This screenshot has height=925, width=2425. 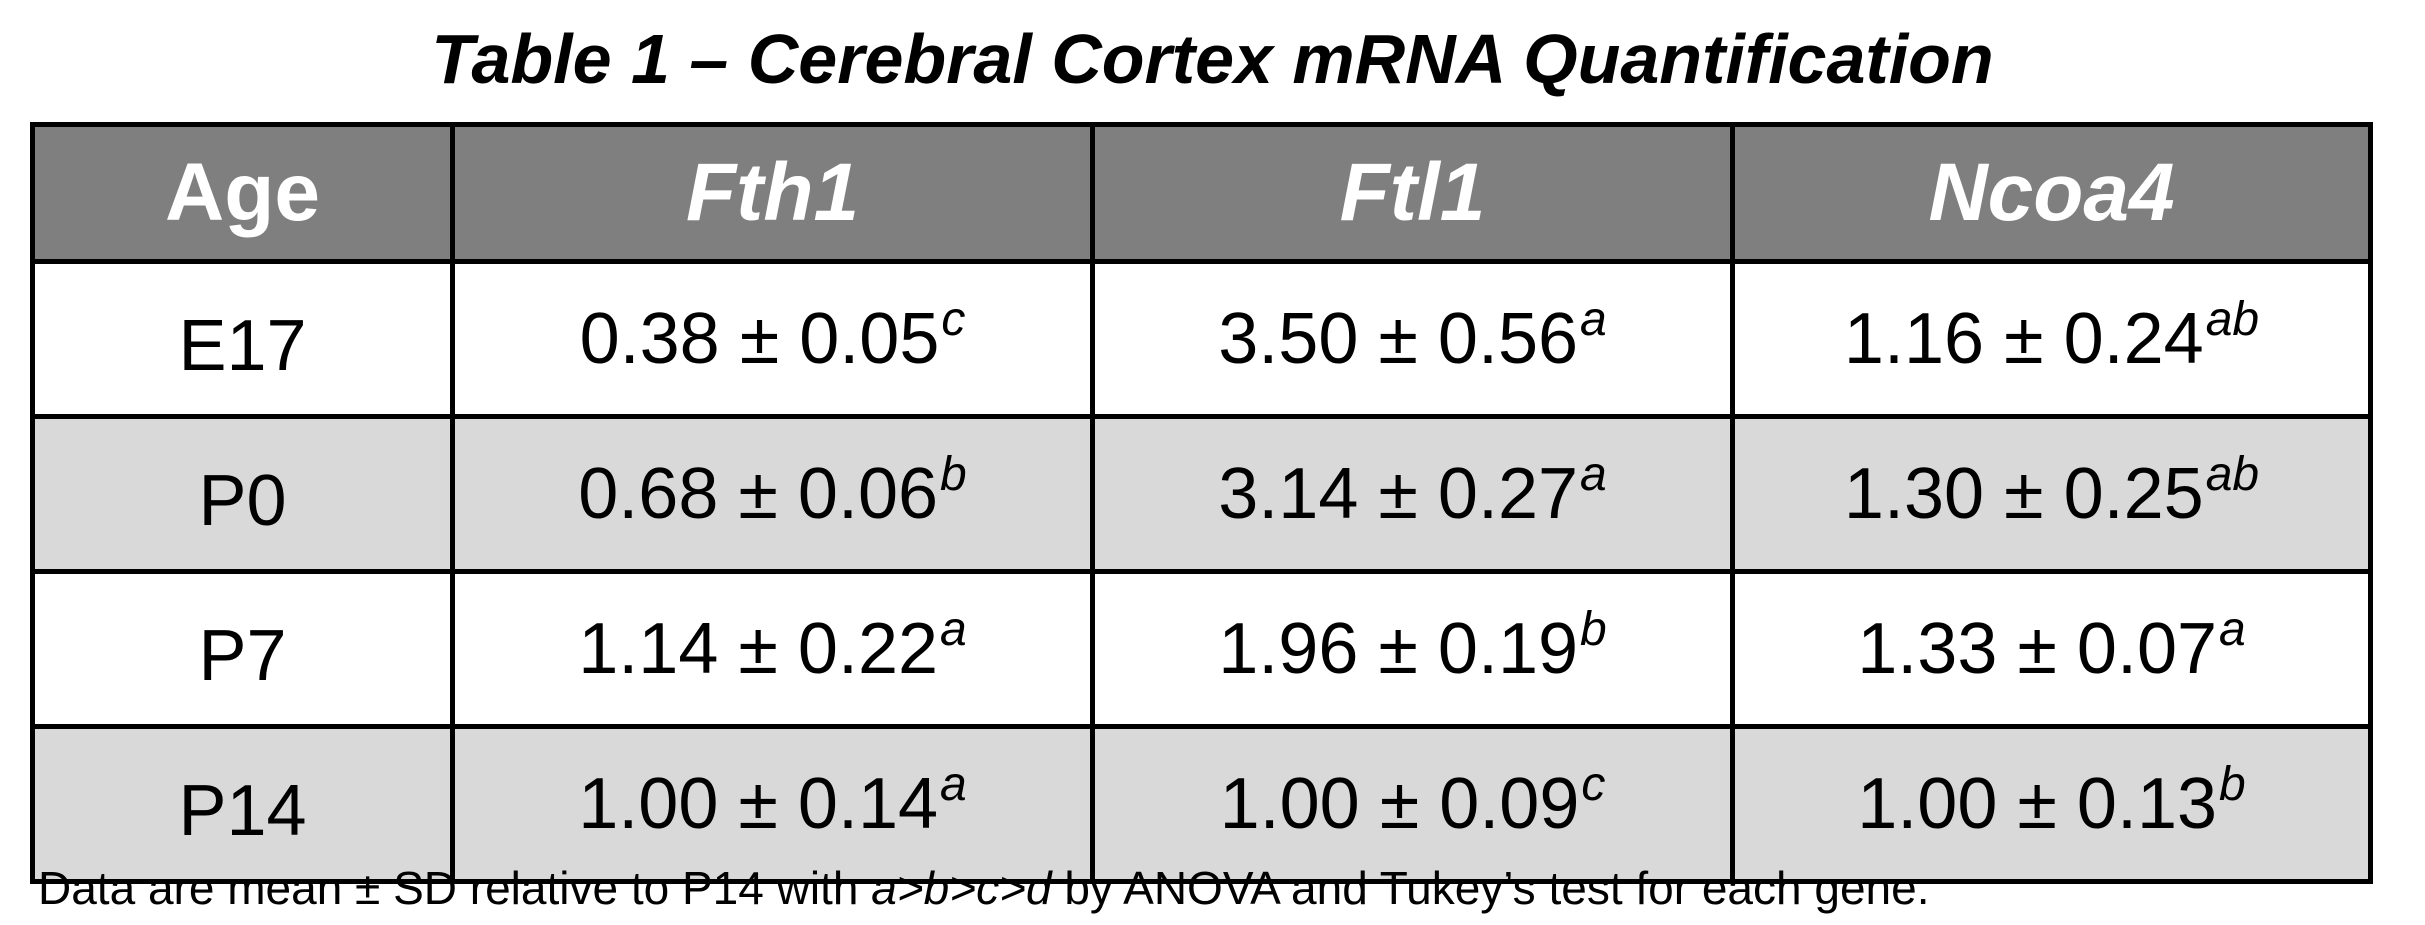 I want to click on ncoa4-cell: 1.30 ± 0.25ab, so click(x=2051, y=494).